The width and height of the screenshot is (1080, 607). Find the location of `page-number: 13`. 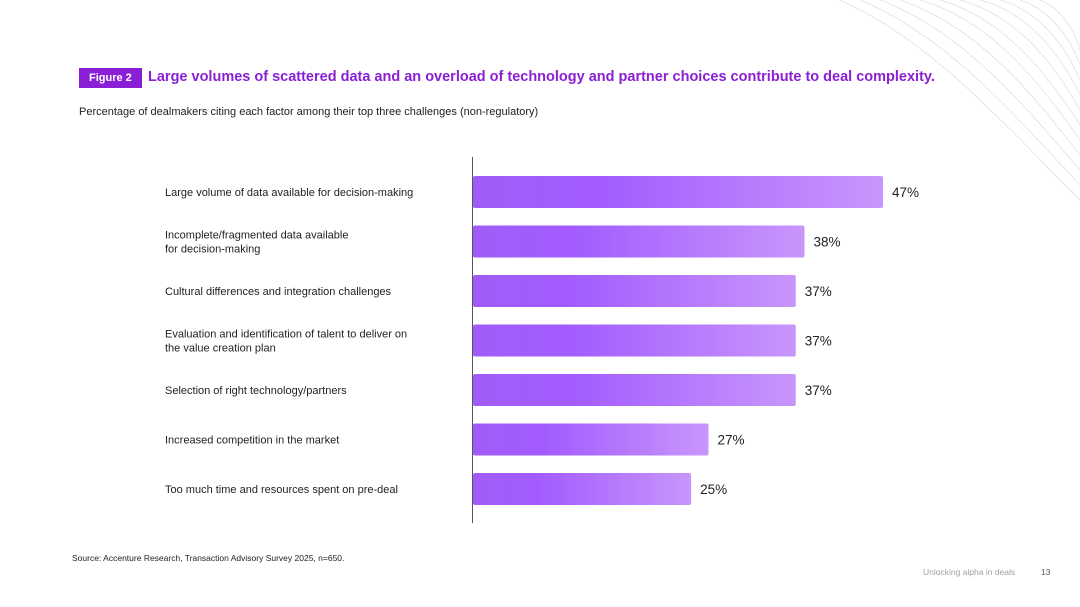

page-number: 13 is located at coordinates (1046, 572).